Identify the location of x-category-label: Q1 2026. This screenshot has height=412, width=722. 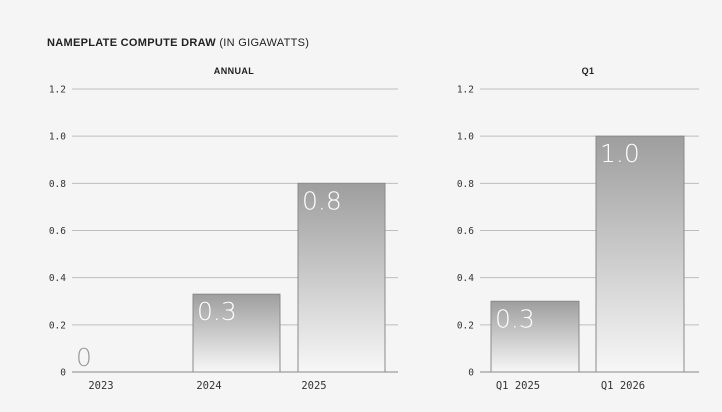
(623, 386).